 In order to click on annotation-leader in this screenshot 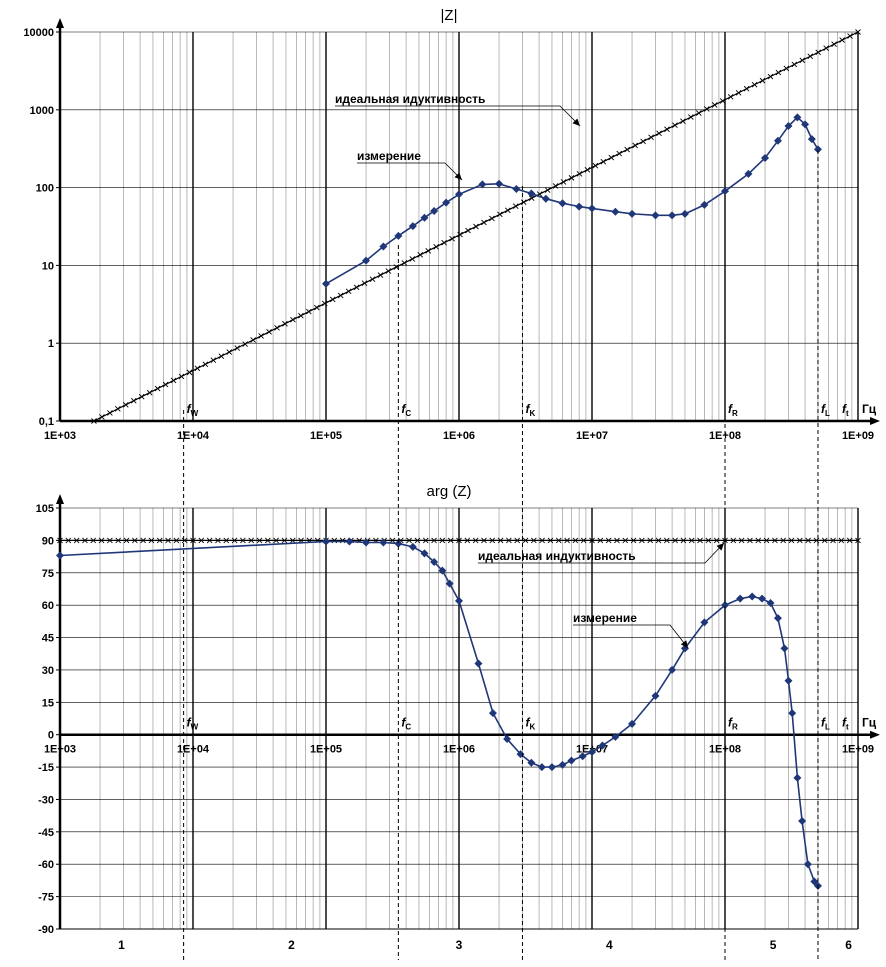, I will do `click(410, 171)`.